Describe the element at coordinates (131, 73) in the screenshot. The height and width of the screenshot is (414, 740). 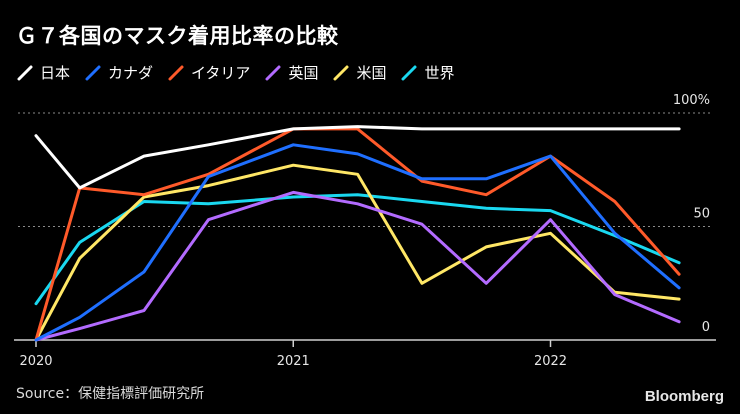
I see `legend-label: カナダ` at that location.